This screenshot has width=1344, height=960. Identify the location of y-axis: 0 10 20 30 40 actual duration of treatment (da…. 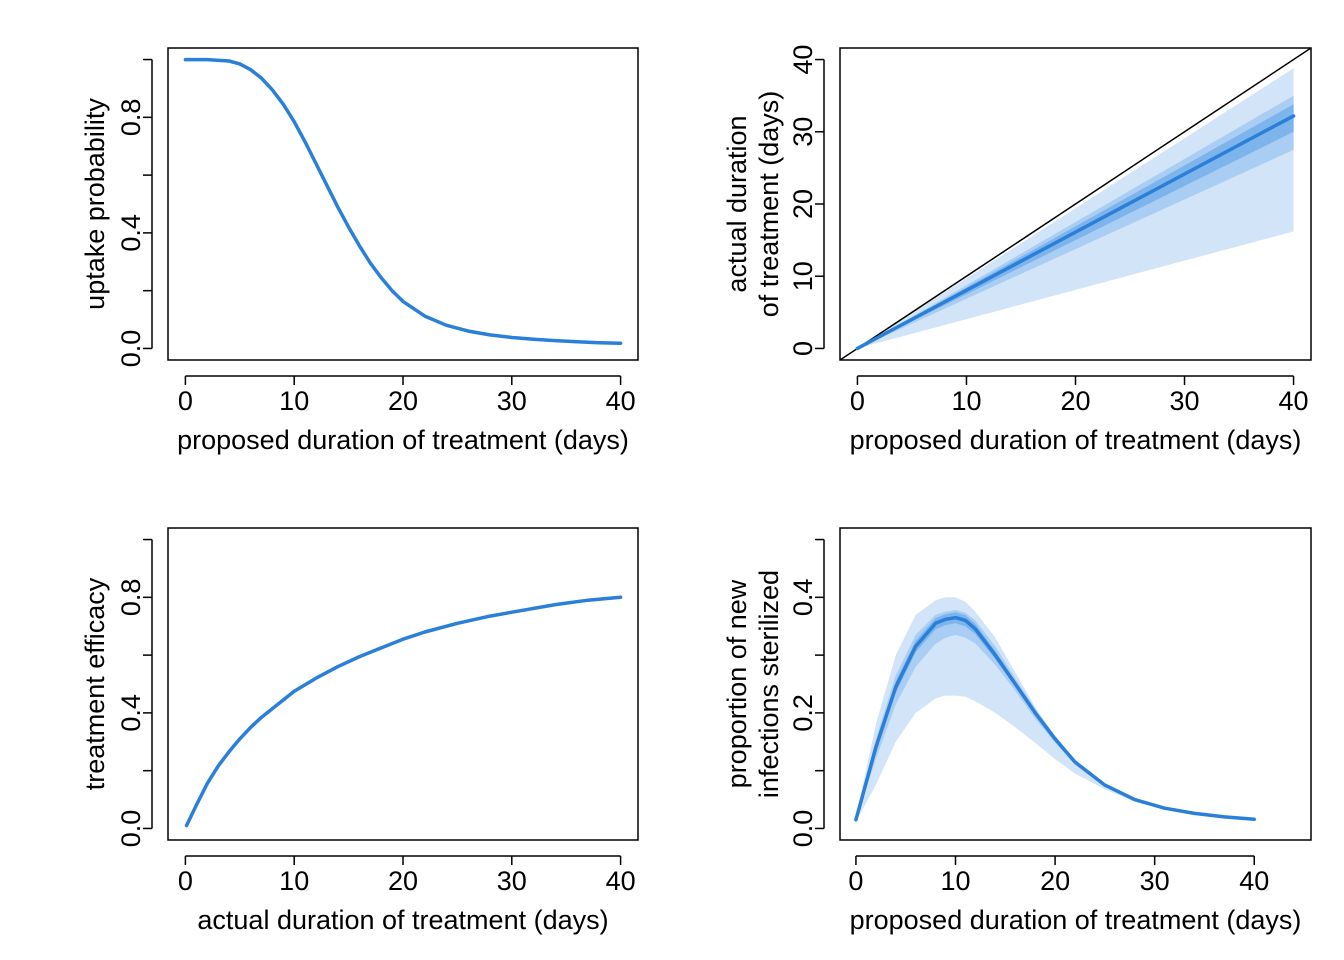
(773, 200).